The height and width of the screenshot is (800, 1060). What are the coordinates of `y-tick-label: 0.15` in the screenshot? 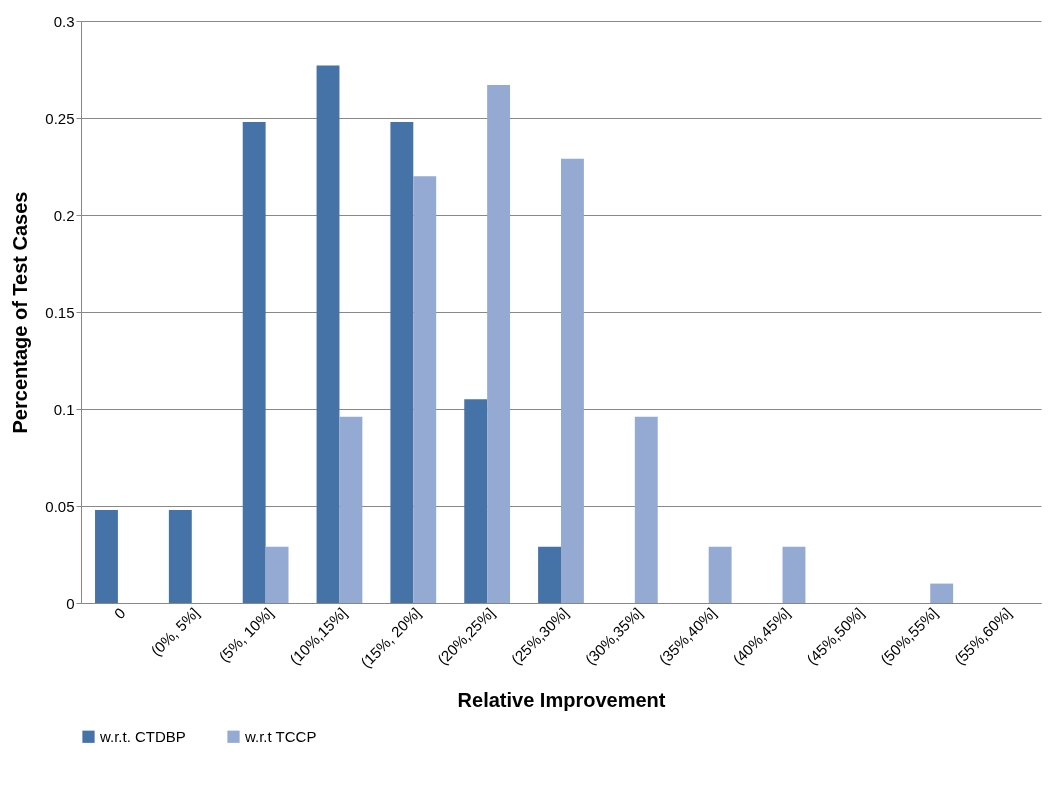 It's located at (60, 312).